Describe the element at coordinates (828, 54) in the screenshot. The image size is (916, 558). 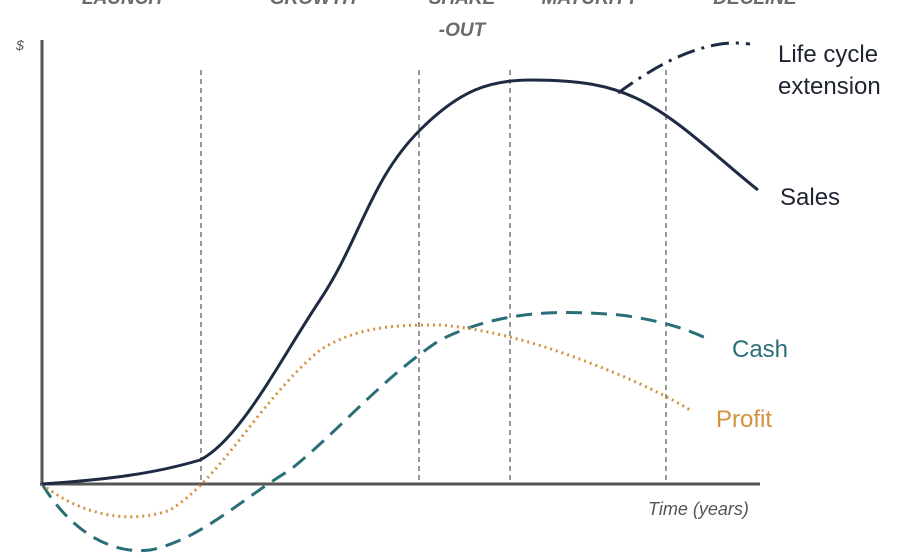
I see `curve-label: Life cycle` at that location.